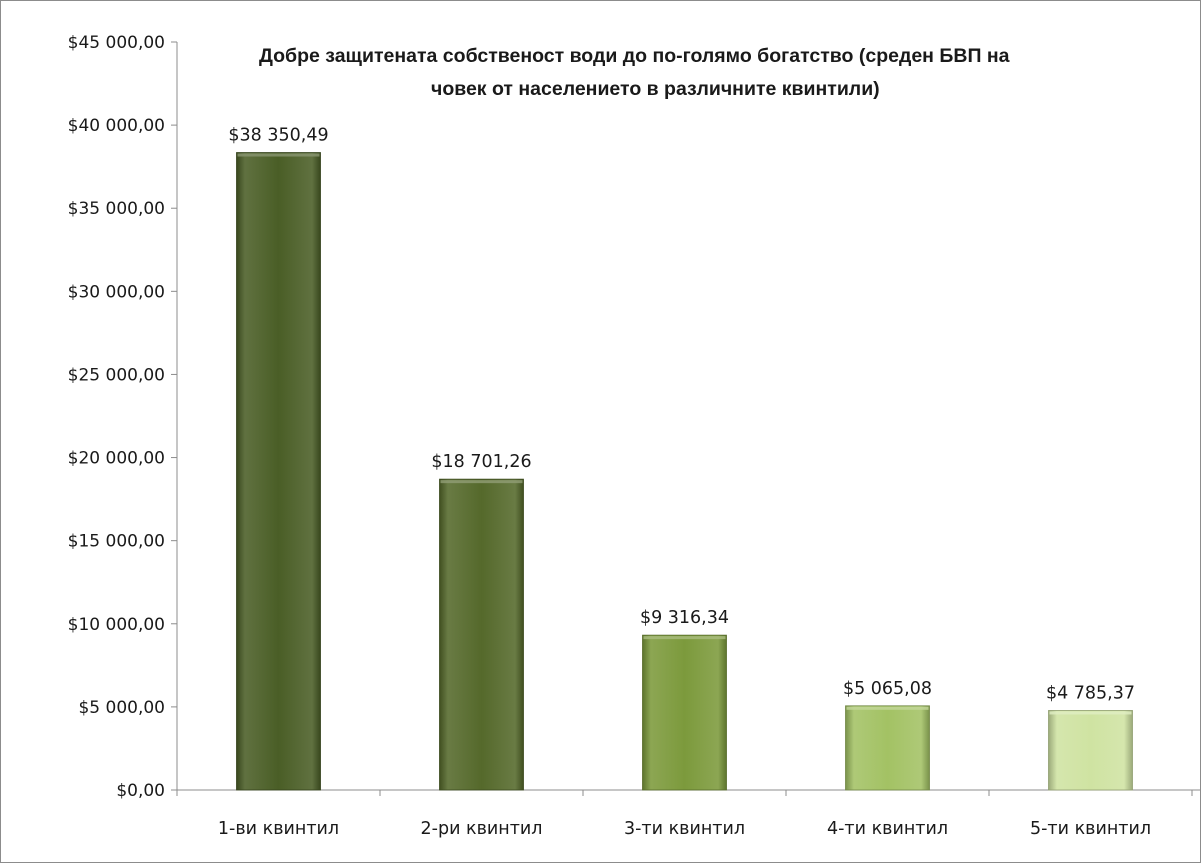 This screenshot has height=863, width=1201. What do you see at coordinates (278, 136) in the screenshot?
I see `data-label-1: $38 350,49` at bounding box center [278, 136].